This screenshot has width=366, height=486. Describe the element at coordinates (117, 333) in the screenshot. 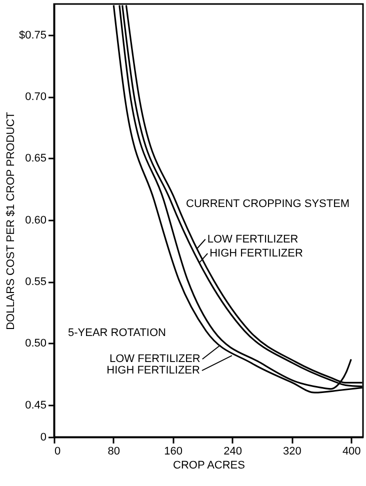

I see `annotation: 5-YEAR ROTATION` at that location.